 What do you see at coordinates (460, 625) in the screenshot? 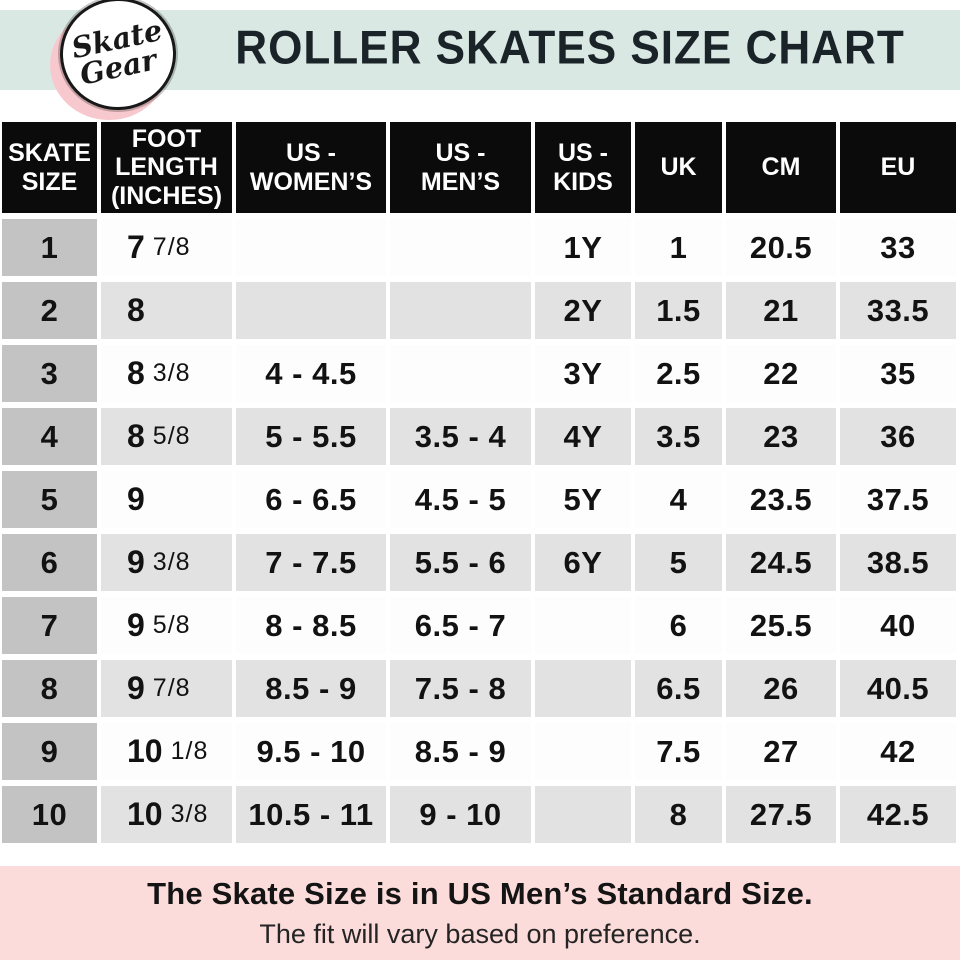
I see `cell-us-mens: 6.5 - 7` at bounding box center [460, 625].